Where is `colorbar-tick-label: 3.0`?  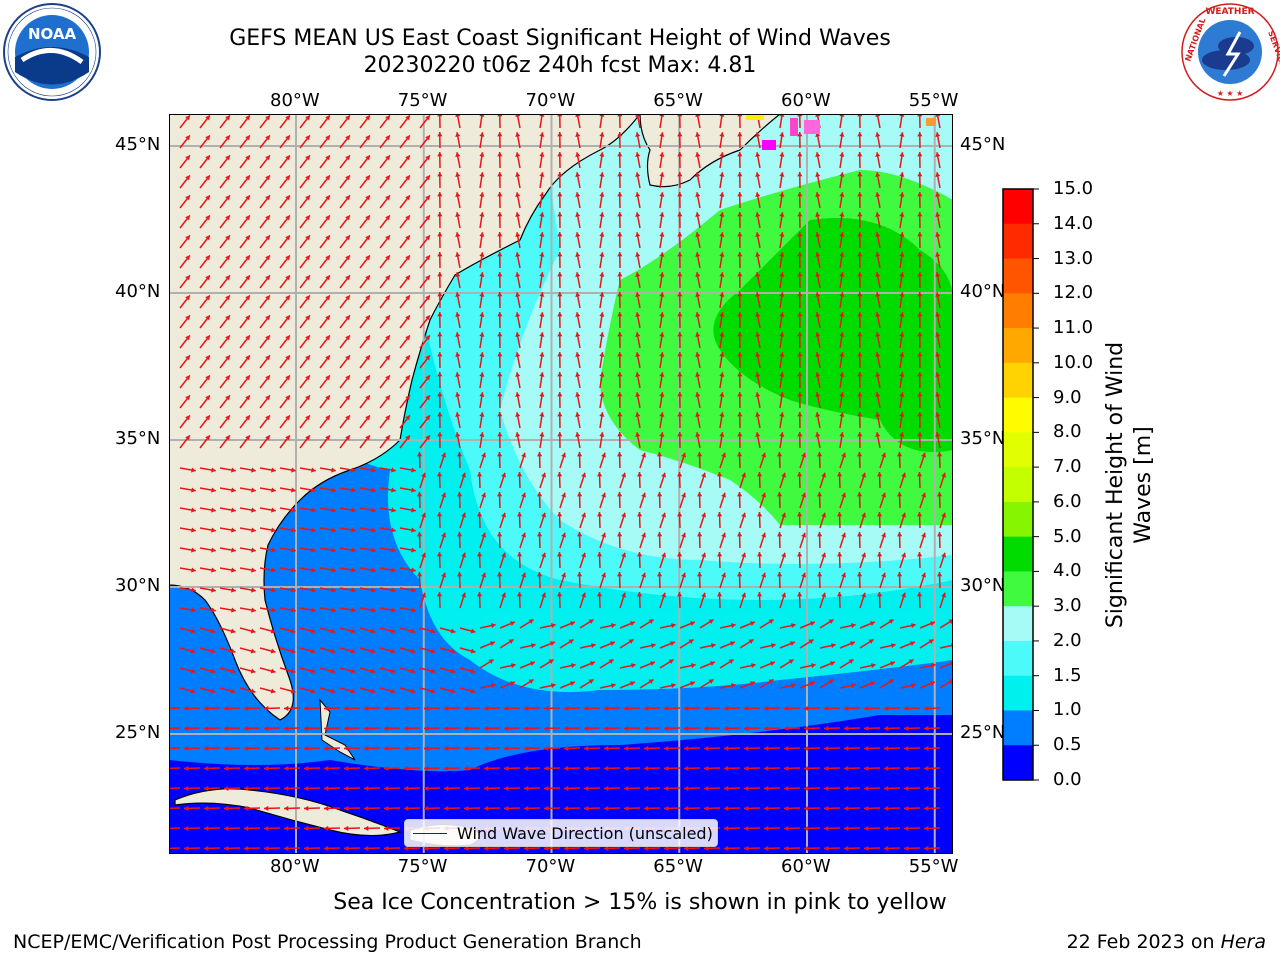 colorbar-tick-label: 3.0 is located at coordinates (1067, 606).